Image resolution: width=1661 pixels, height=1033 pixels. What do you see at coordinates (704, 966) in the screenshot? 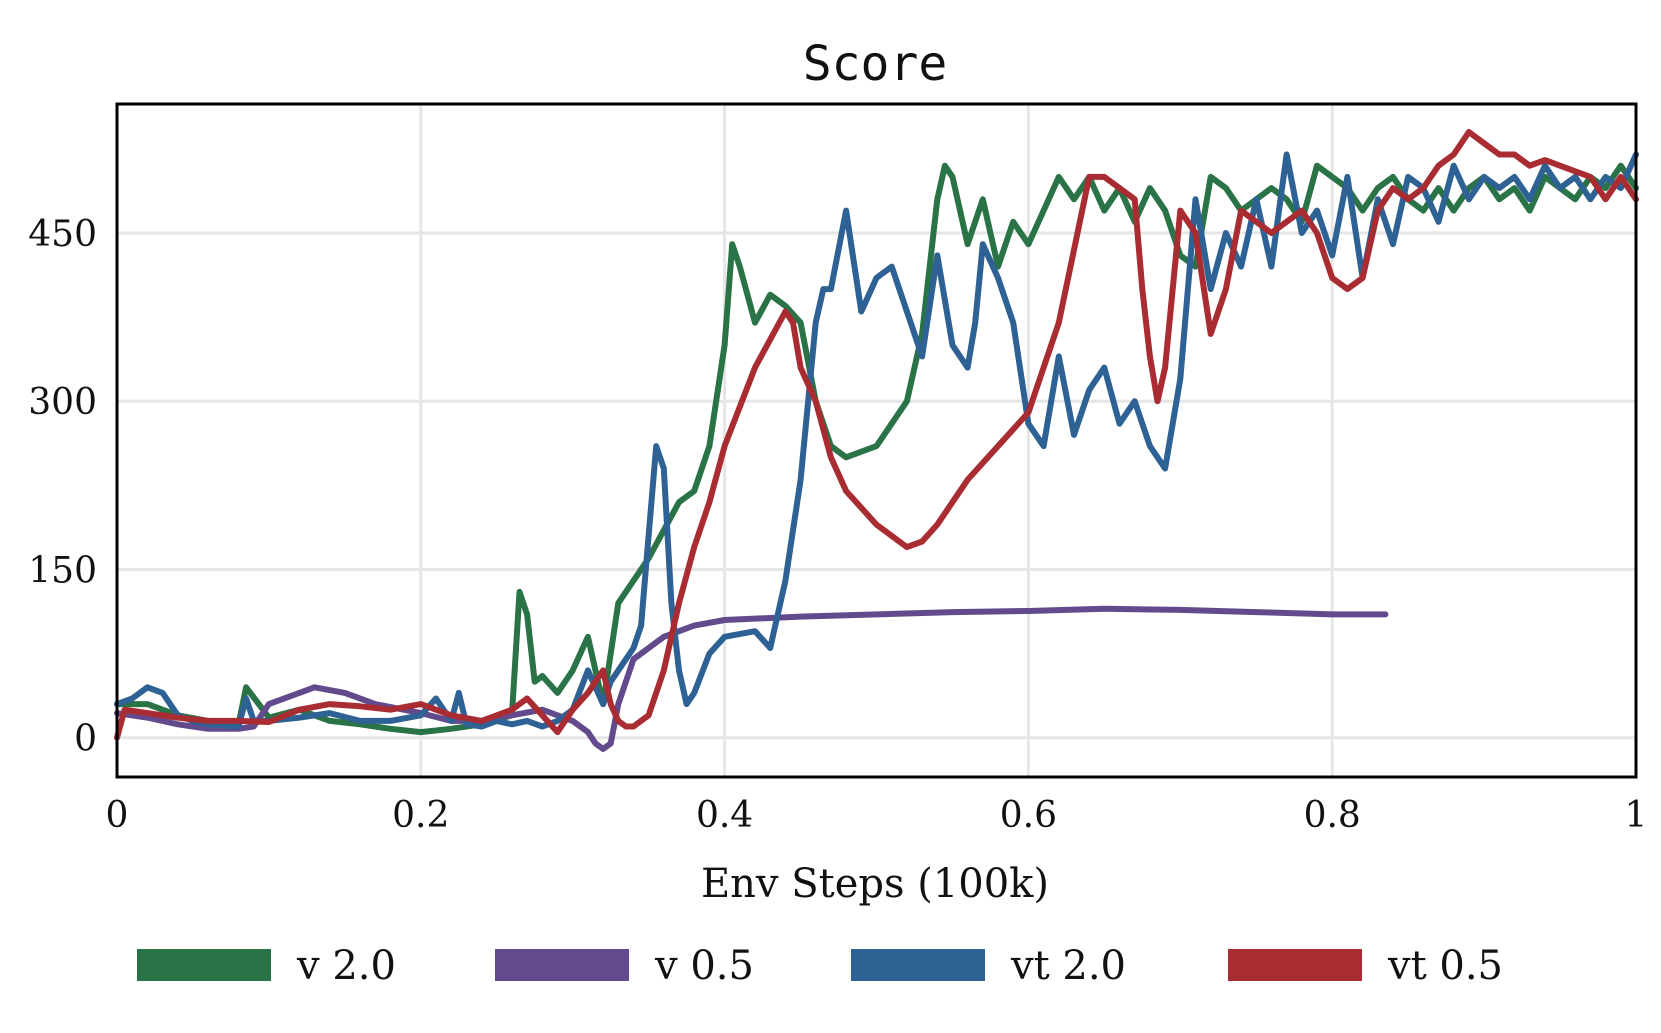
I see `legend-label-v-0-5: v 0.5` at bounding box center [704, 966].